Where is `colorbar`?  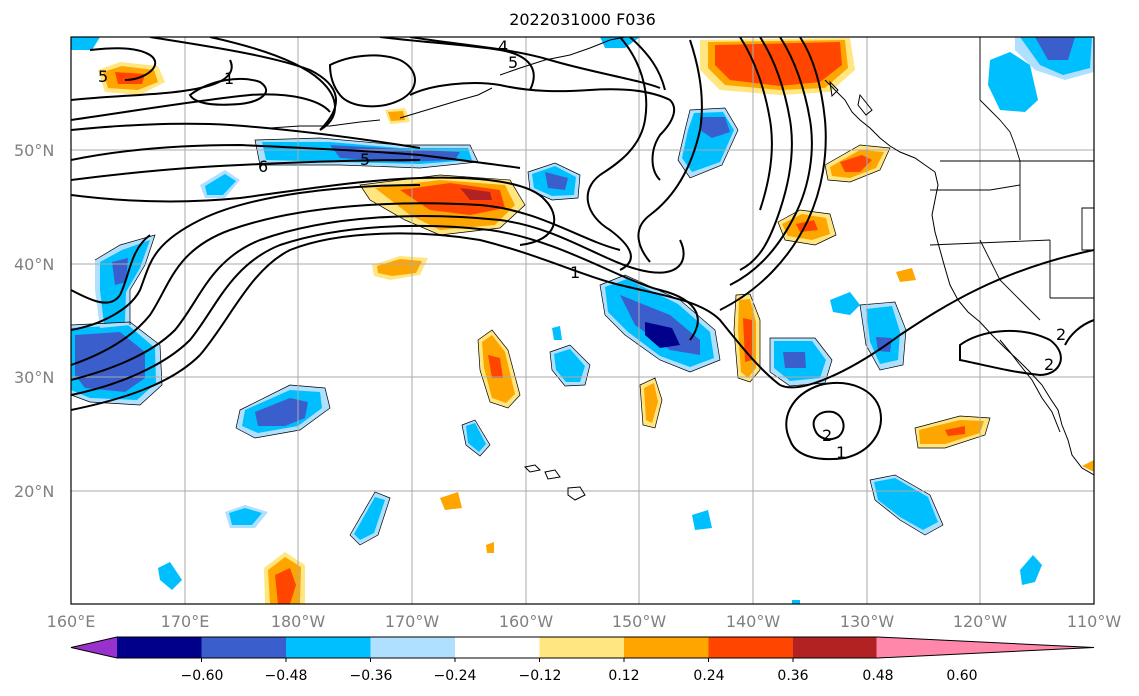
colorbar is located at coordinates (582, 649).